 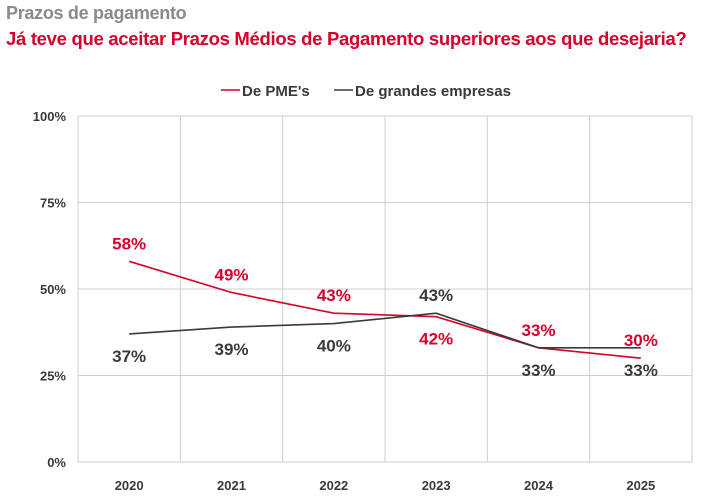 What do you see at coordinates (385, 330) in the screenshot?
I see `series-line-grandes` at bounding box center [385, 330].